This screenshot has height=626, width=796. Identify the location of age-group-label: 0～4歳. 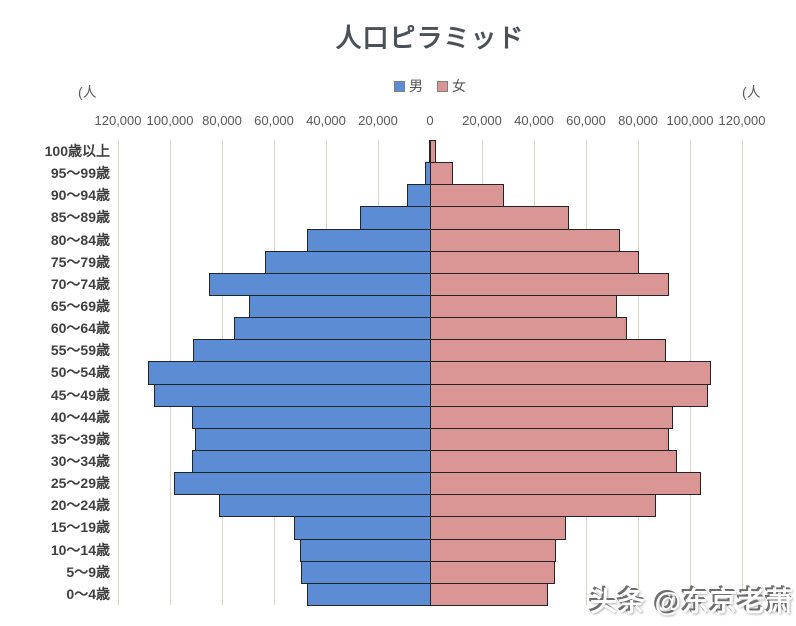
(88, 594).